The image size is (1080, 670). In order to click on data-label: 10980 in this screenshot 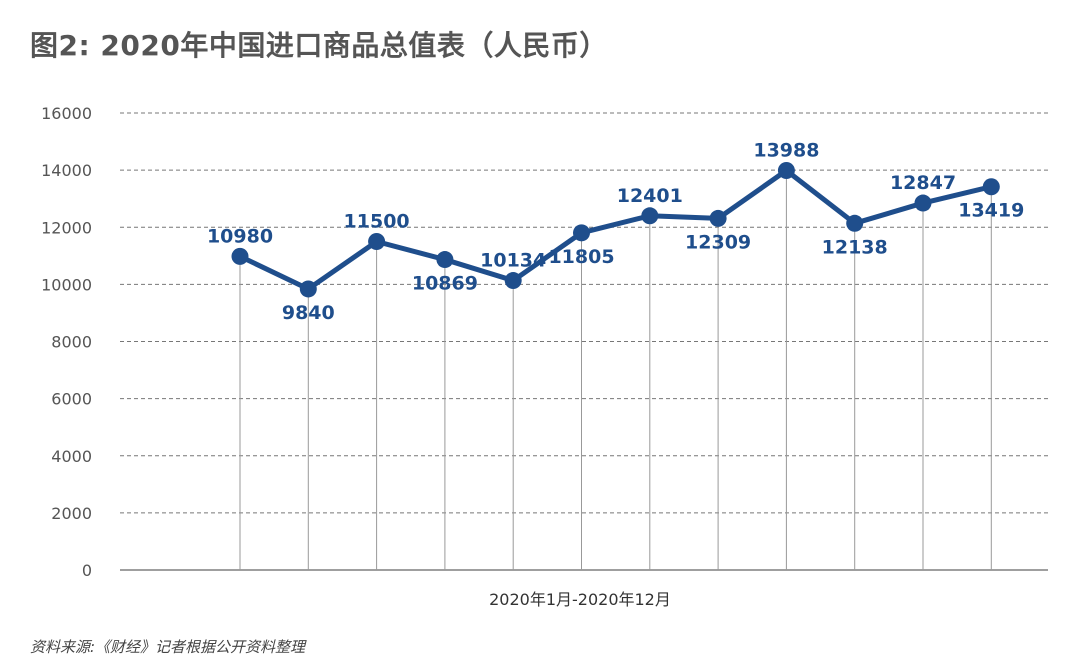, I will do `click(240, 236)`.